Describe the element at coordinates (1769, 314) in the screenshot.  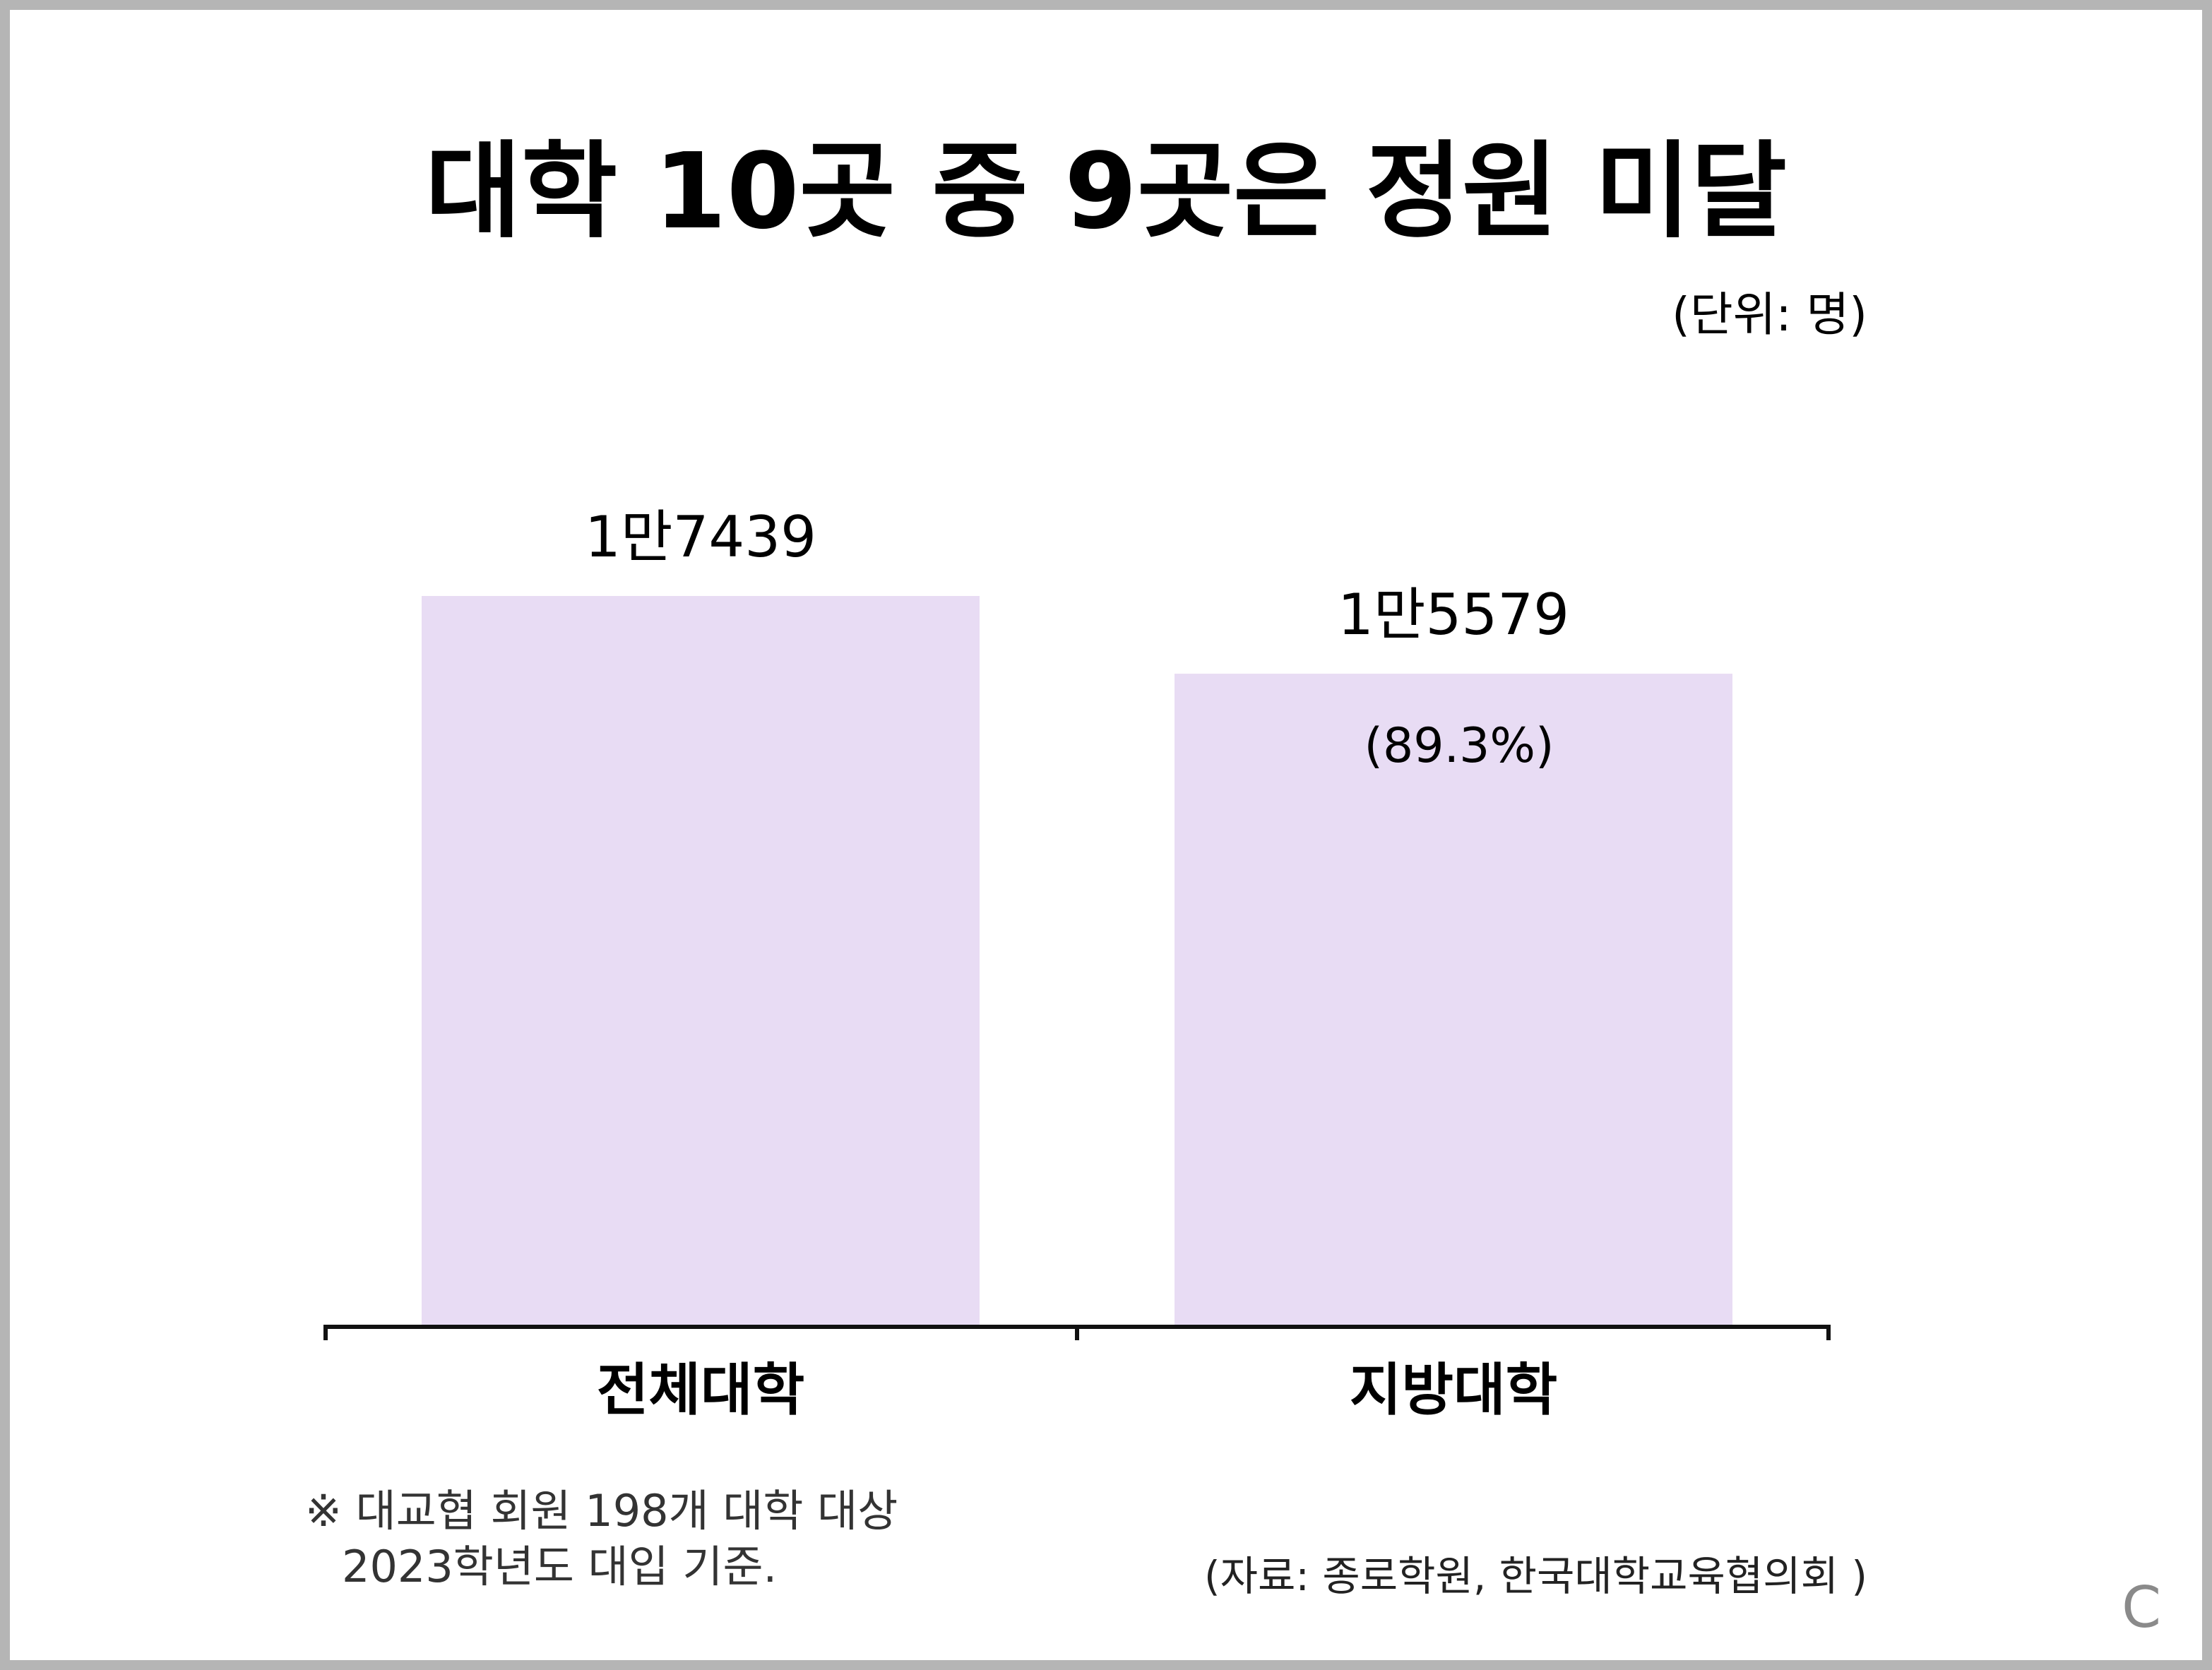
I see `unit-label: (단위: 명)` at that location.